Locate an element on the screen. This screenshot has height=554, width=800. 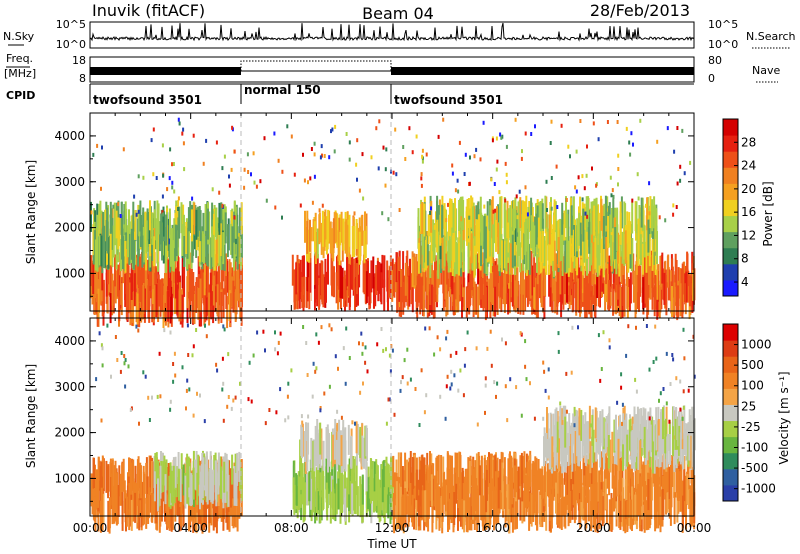
power-colorbar-segment is located at coordinates (730, 191).